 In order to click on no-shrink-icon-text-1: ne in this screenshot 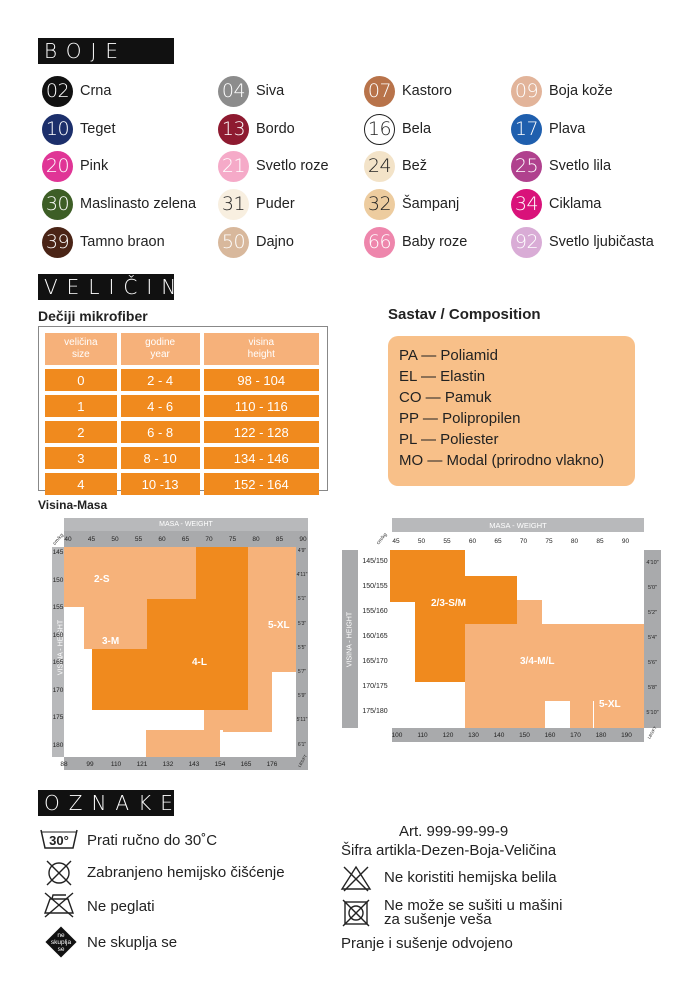, I will do `click(61, 935)`.